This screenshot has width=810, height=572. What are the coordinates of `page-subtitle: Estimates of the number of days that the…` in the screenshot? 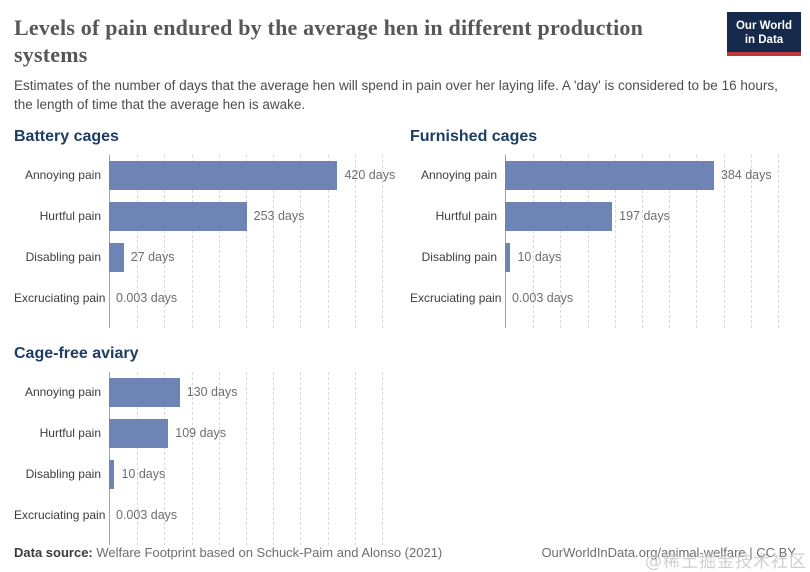 It's located at (396, 95).